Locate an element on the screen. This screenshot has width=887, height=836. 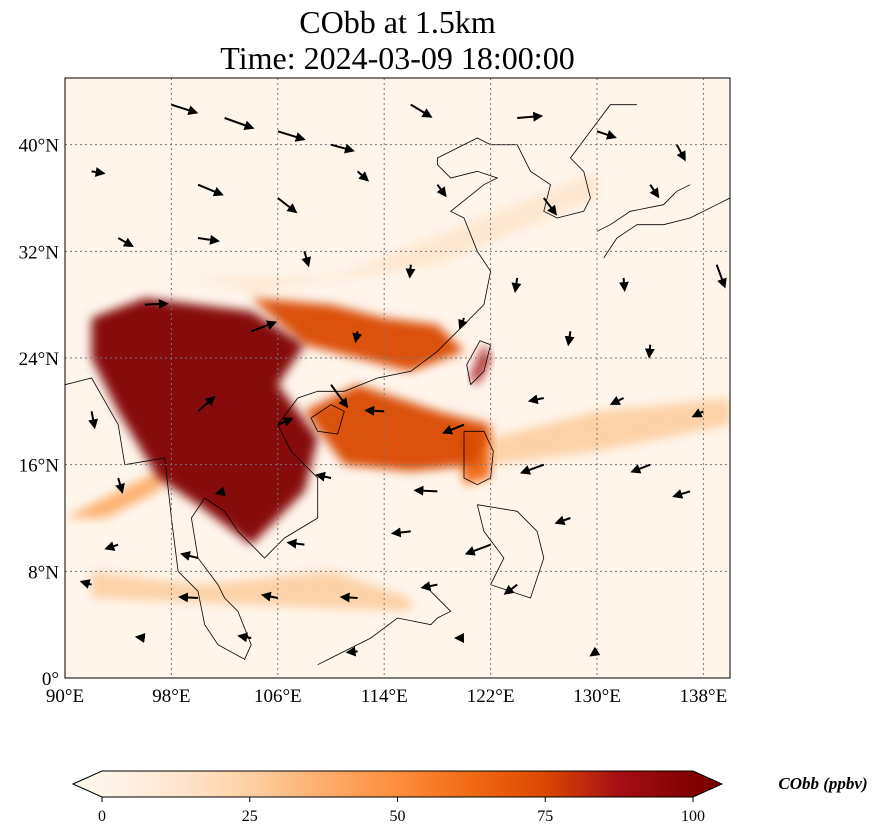
lon-tick-label: 130°E is located at coordinates (597, 696).